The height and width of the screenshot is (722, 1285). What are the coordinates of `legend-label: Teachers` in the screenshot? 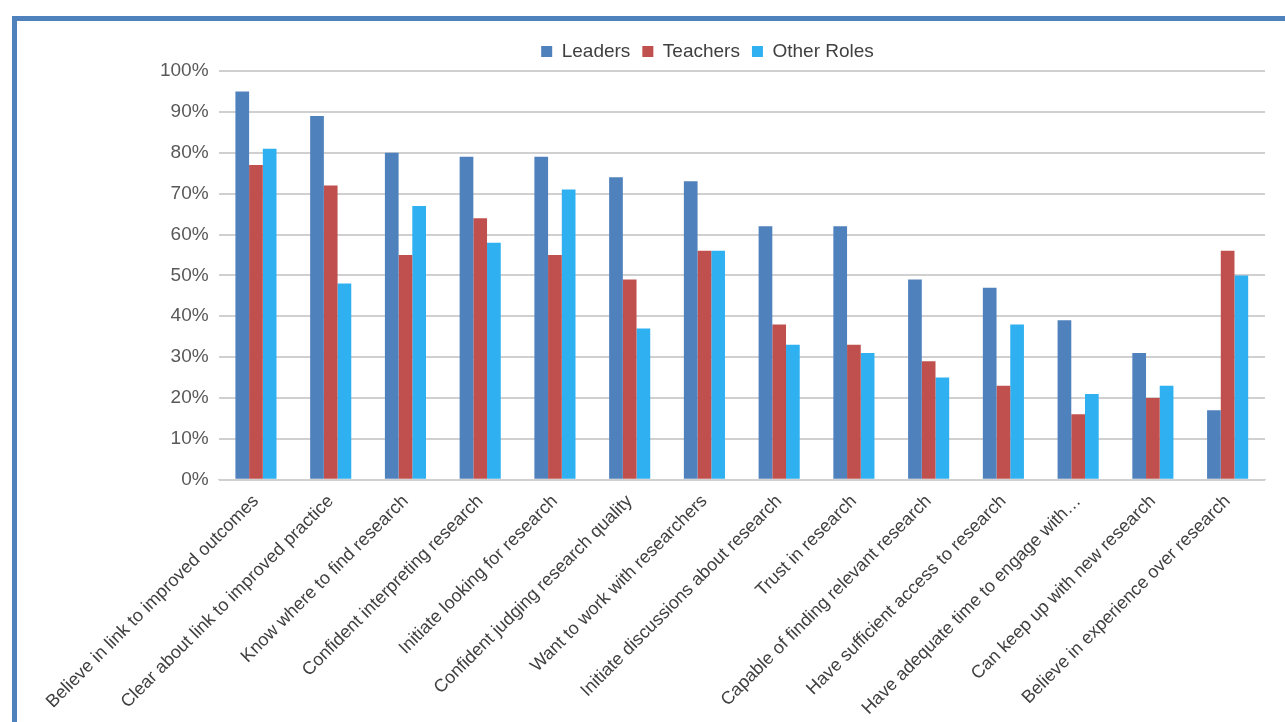 It's located at (701, 50).